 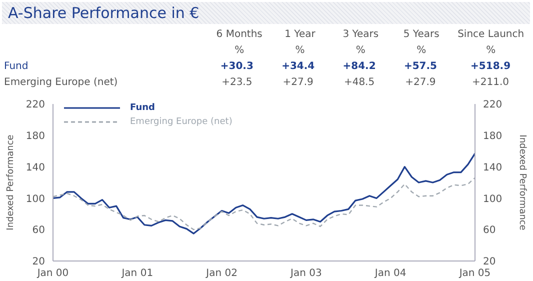 I want to click on y-tick-label: 100, so click(x=35, y=199).